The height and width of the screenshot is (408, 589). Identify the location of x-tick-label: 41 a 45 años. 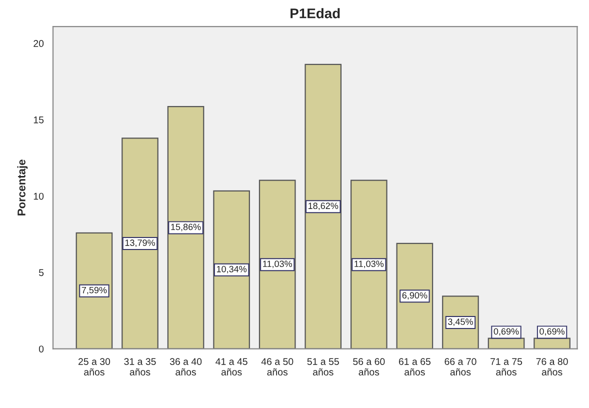
(232, 367).